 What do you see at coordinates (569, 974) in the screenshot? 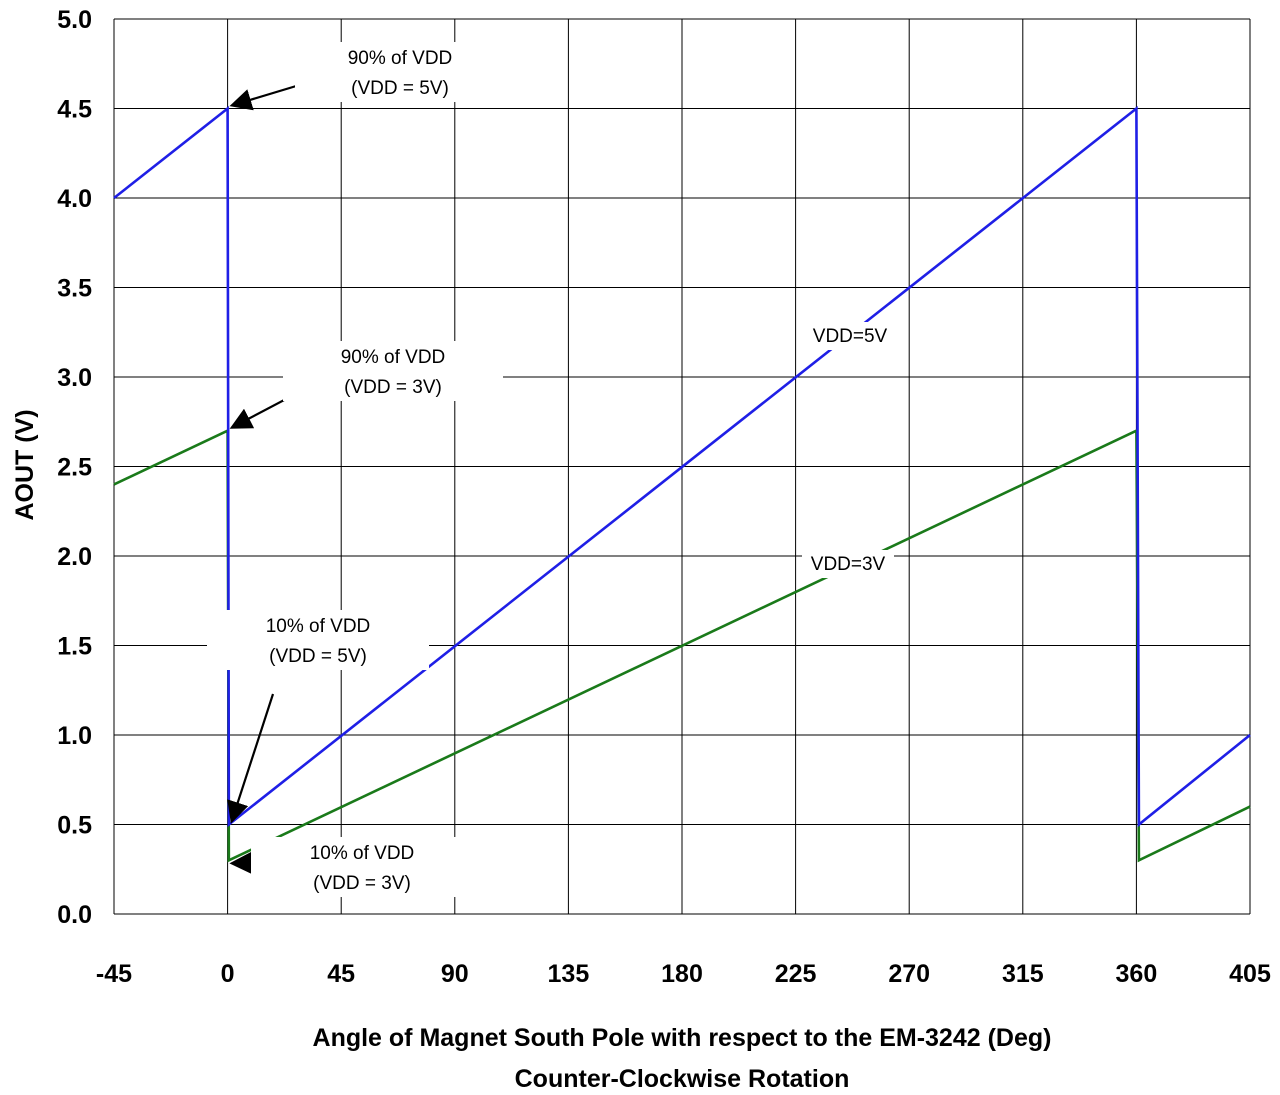
I see `x-tick-label: 135` at bounding box center [569, 974].